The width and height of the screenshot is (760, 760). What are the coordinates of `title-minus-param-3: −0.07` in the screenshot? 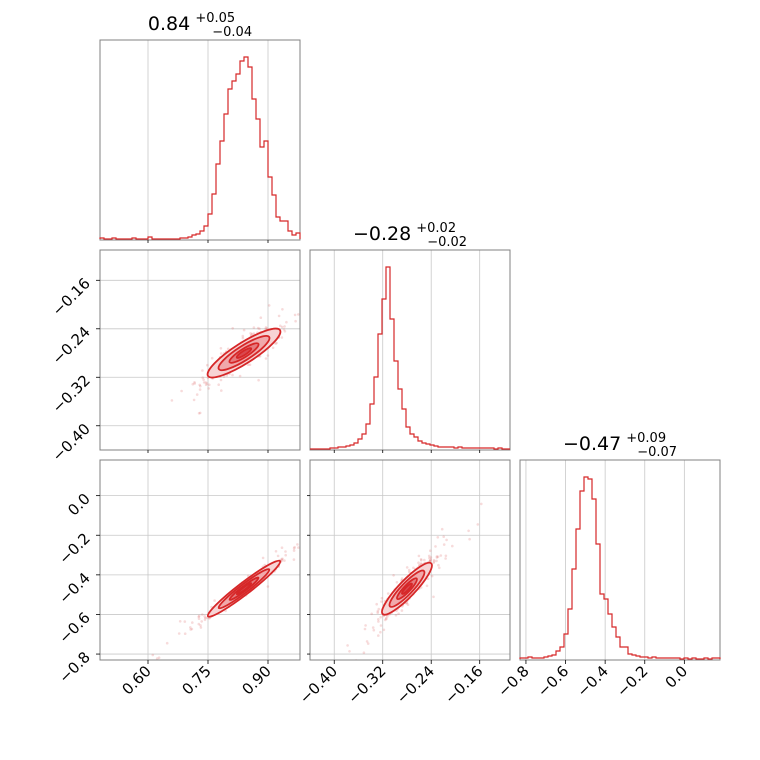 It's located at (657, 452).